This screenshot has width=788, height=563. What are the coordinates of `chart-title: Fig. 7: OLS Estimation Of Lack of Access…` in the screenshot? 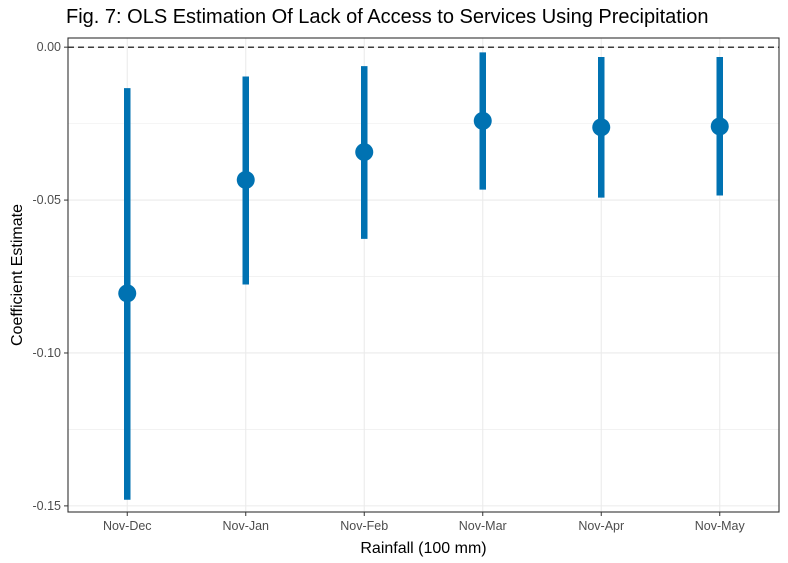 It's located at (387, 17).